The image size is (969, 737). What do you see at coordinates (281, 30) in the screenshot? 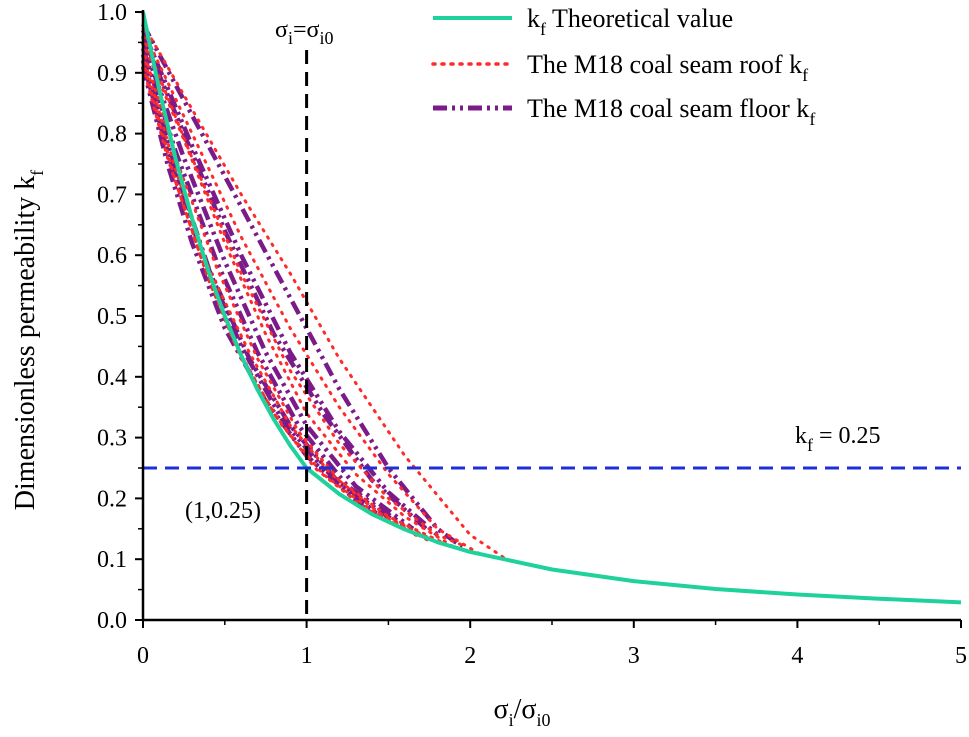
I see `vline-label-base1: σ` at bounding box center [281, 30].